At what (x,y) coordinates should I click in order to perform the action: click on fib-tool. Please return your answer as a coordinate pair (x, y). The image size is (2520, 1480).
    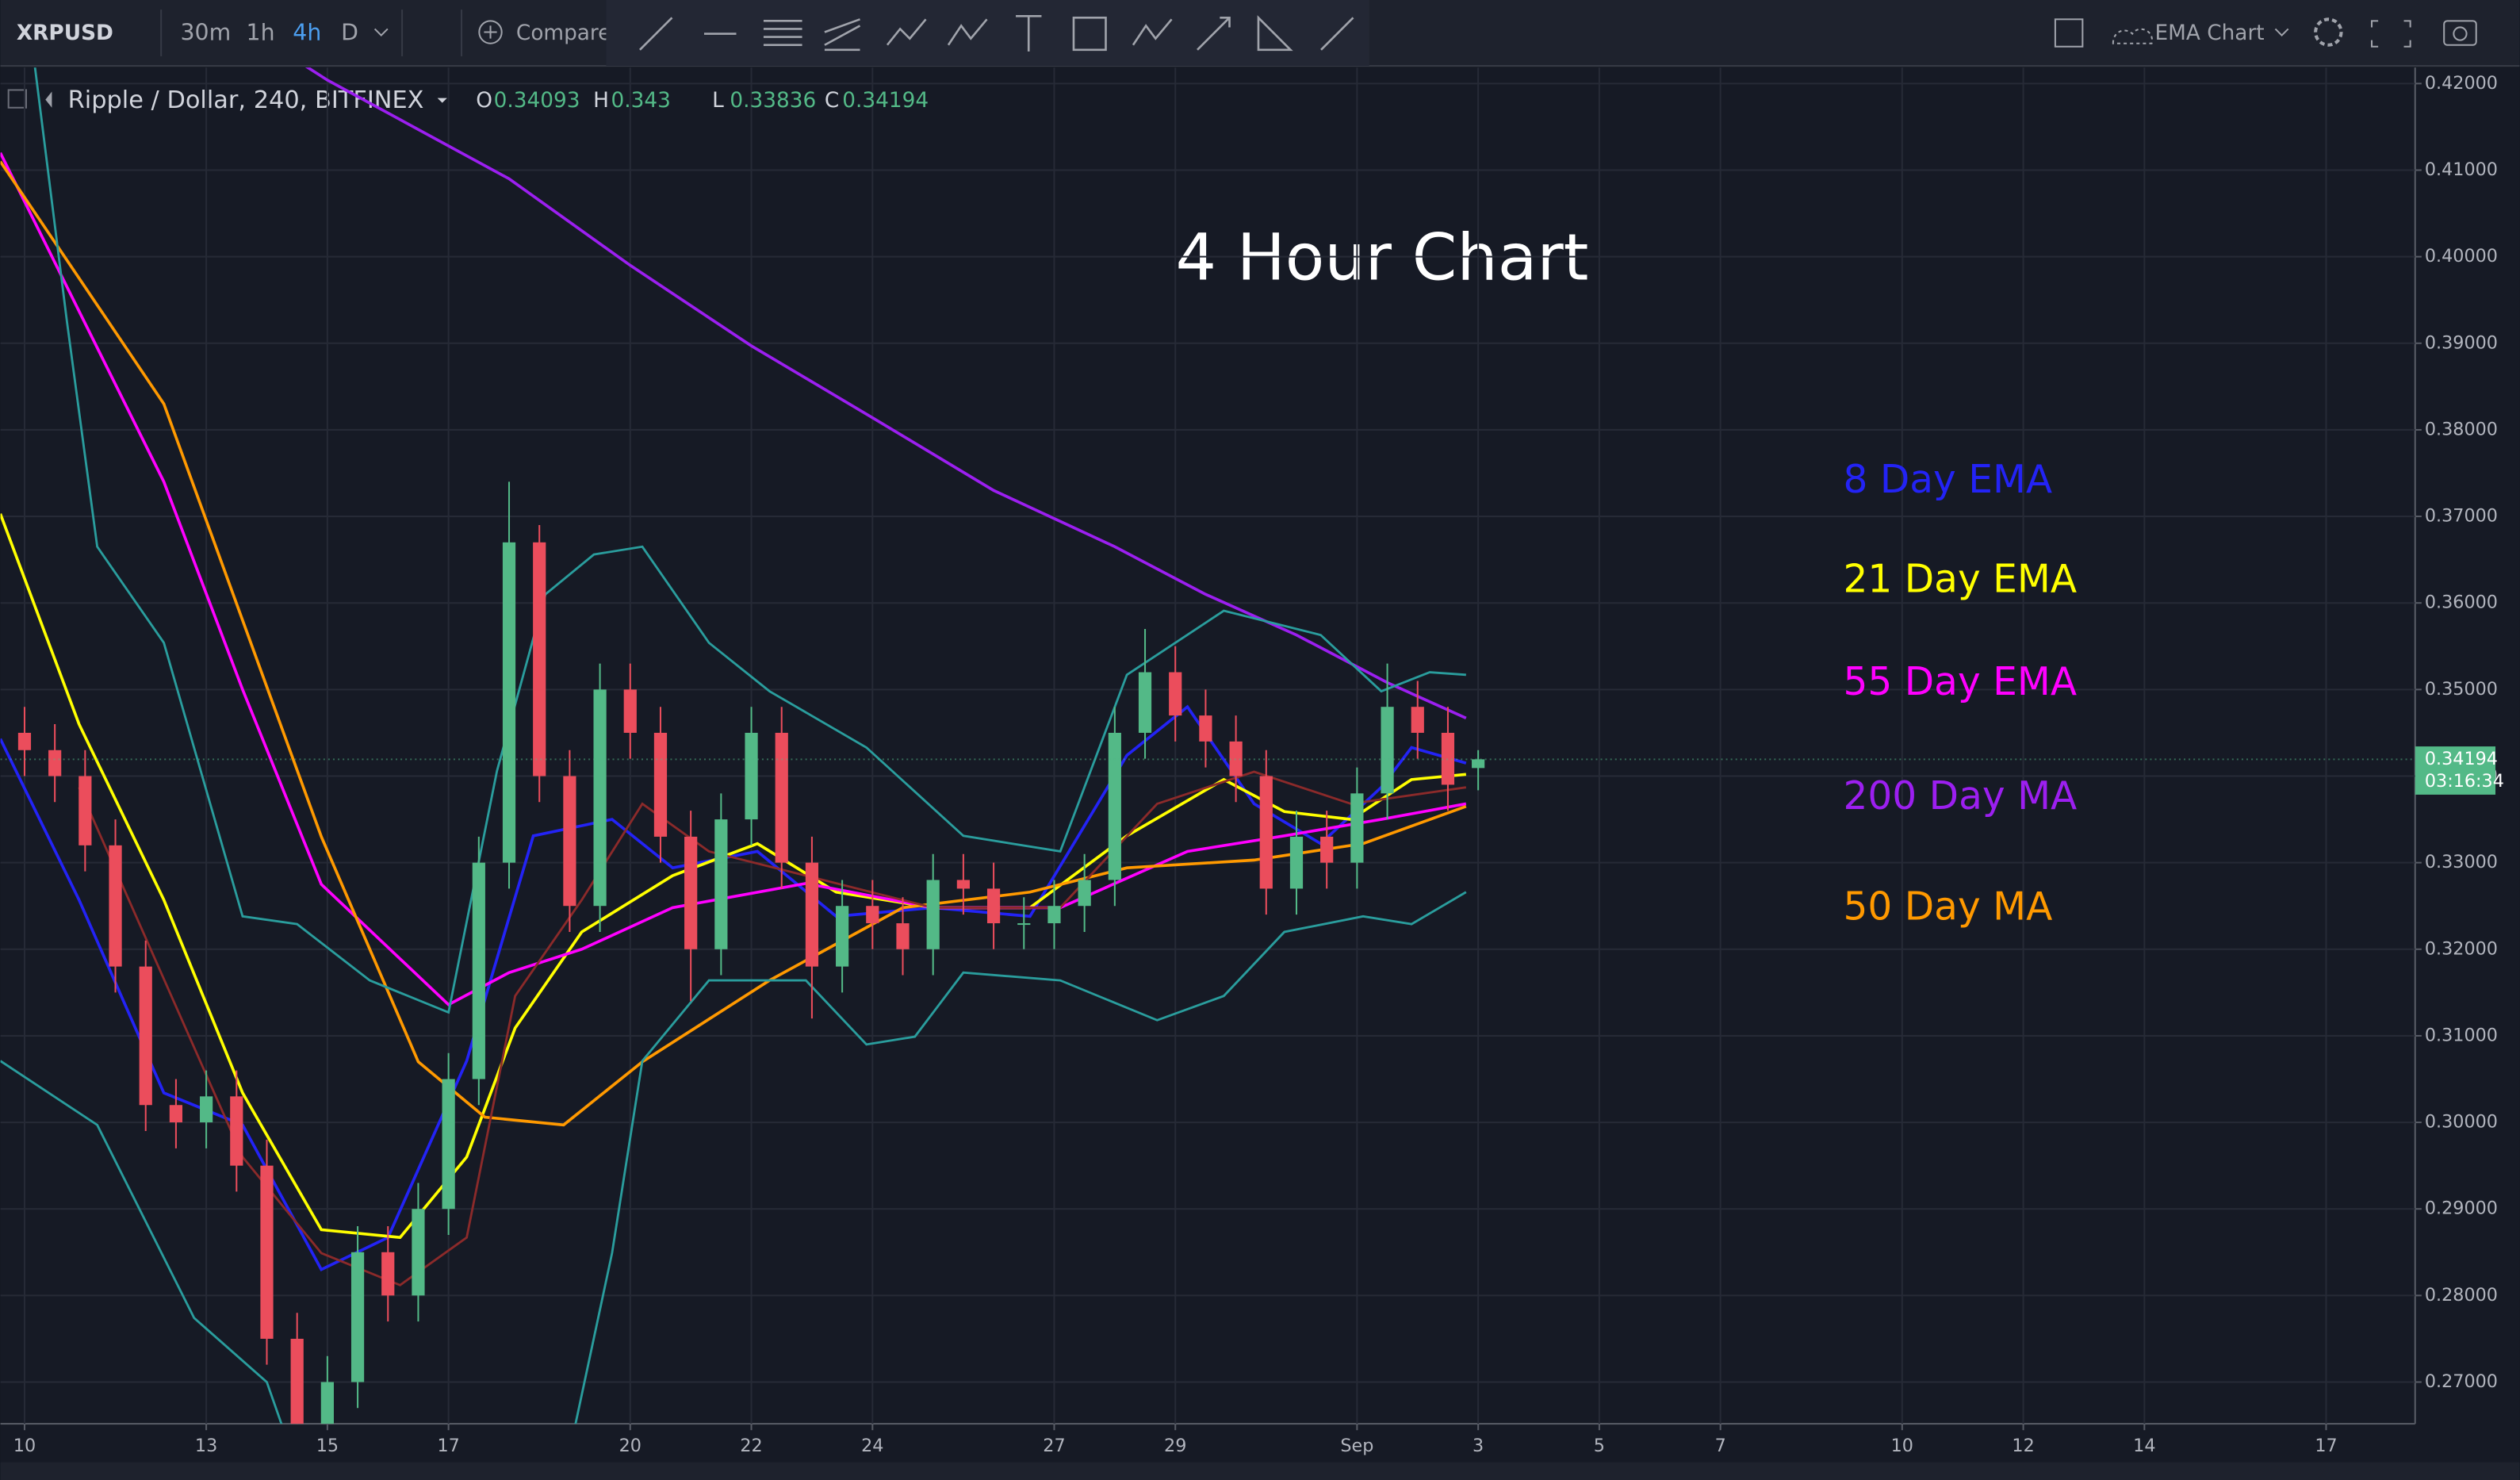
    Looking at the image, I should click on (782, 33).